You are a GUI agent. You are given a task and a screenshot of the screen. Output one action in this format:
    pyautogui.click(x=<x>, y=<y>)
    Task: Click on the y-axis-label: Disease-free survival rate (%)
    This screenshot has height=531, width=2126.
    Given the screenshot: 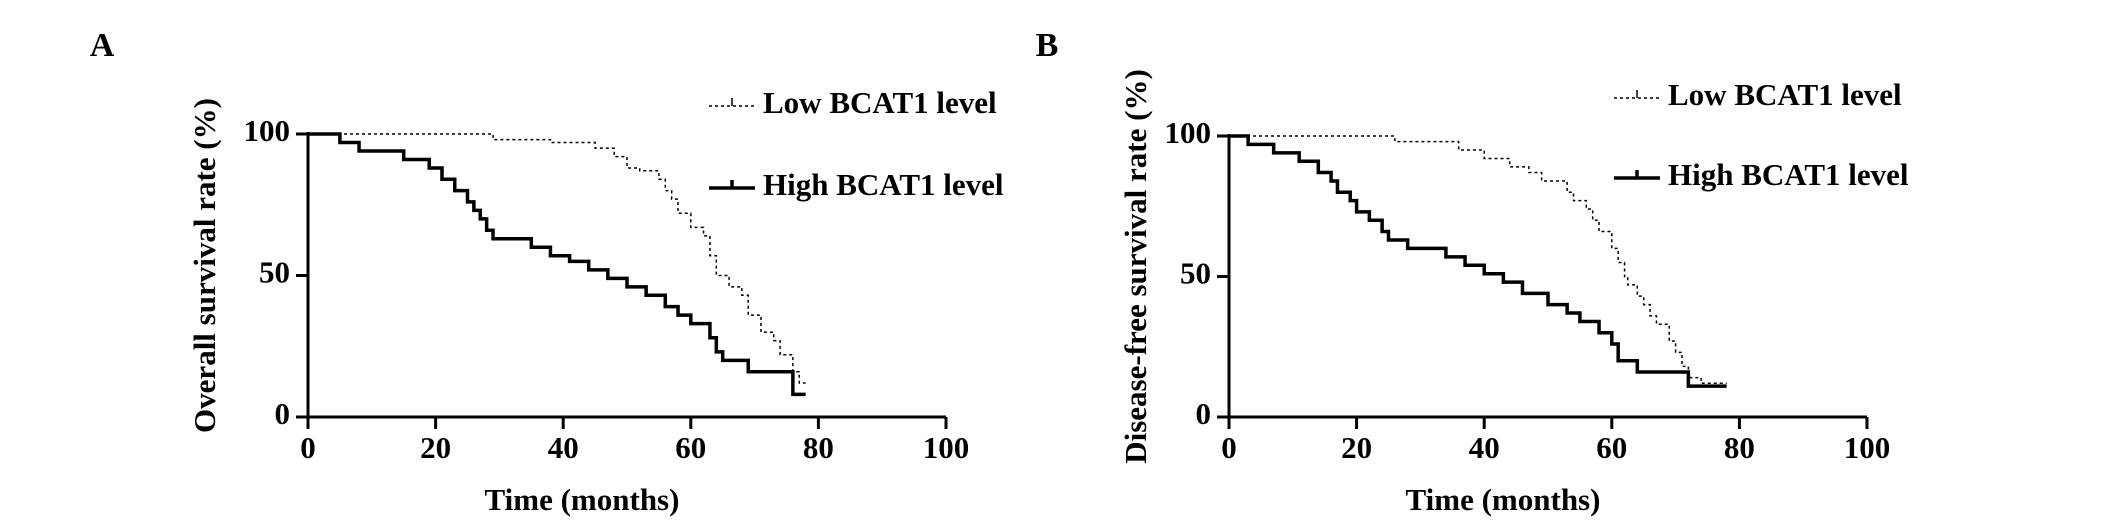 What is the action you would take?
    pyautogui.click(x=1135, y=266)
    